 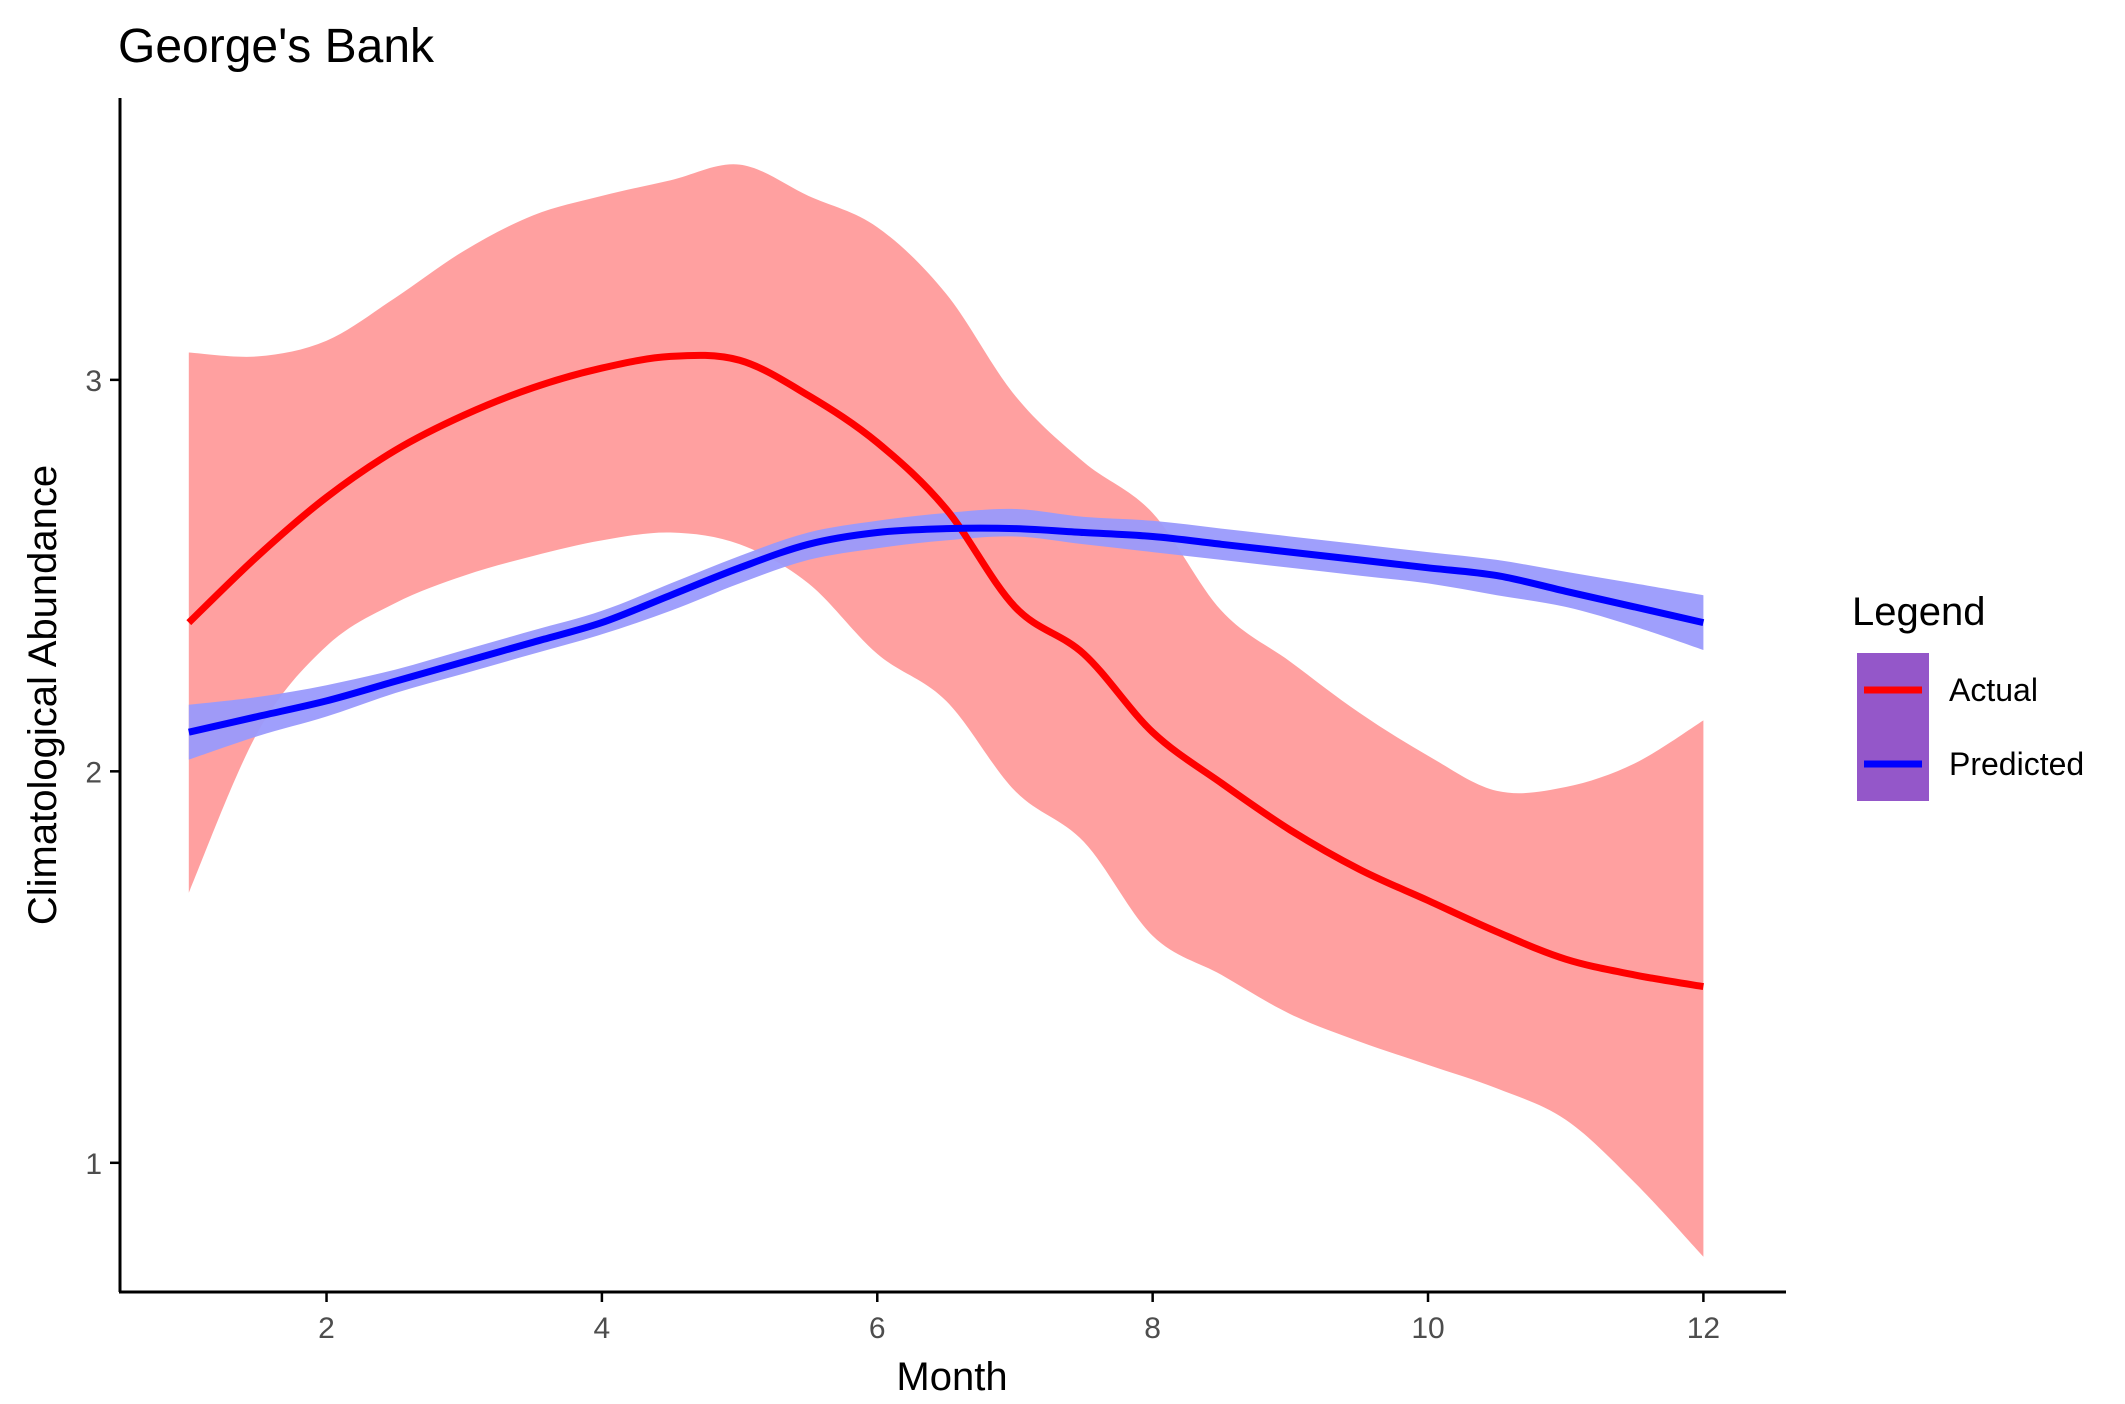 What do you see at coordinates (951, 1377) in the screenshot?
I see `x-axis-title: Month` at bounding box center [951, 1377].